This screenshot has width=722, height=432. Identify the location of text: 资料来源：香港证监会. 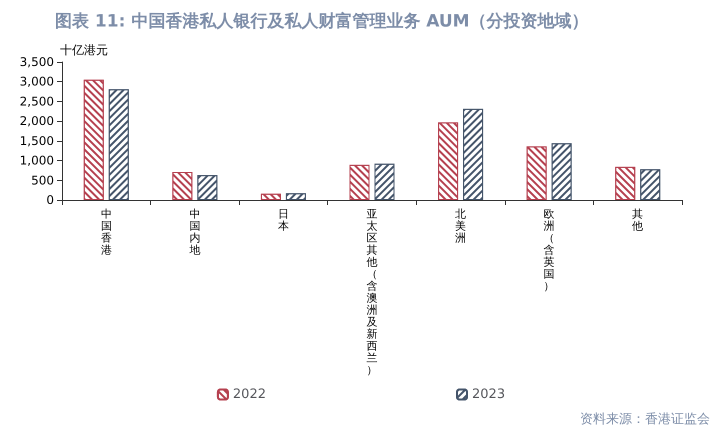
(645, 419).